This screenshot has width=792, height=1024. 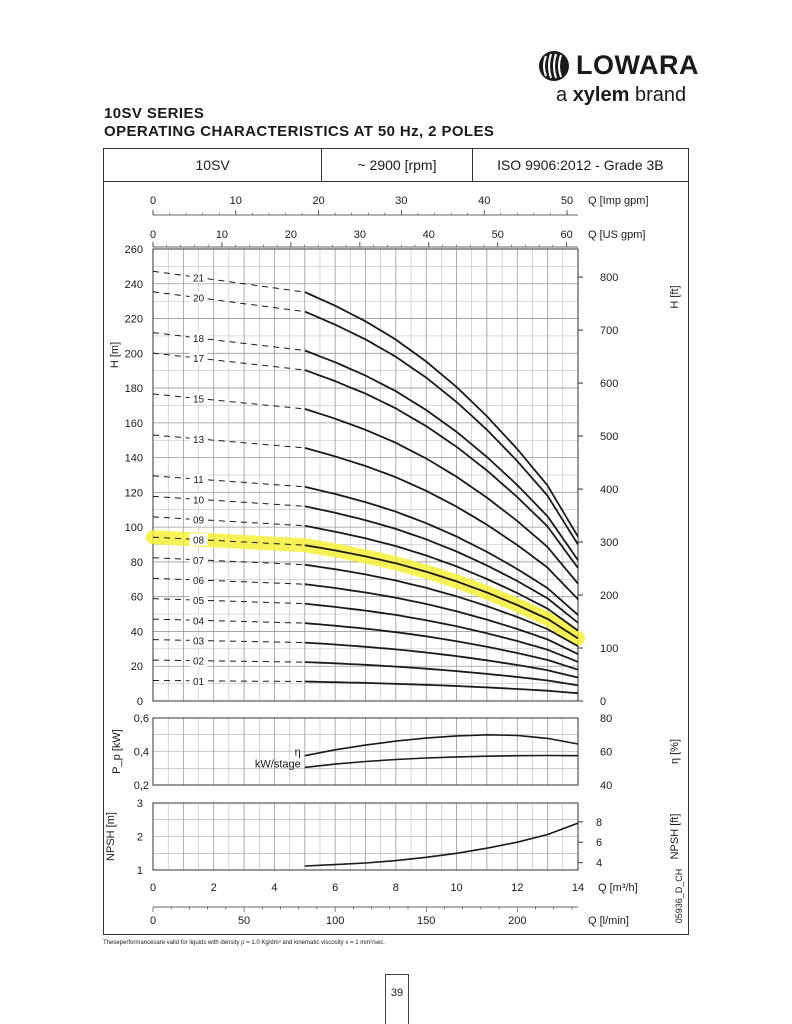 What do you see at coordinates (675, 751) in the screenshot?
I see `eta-axis-label: η [%]` at bounding box center [675, 751].